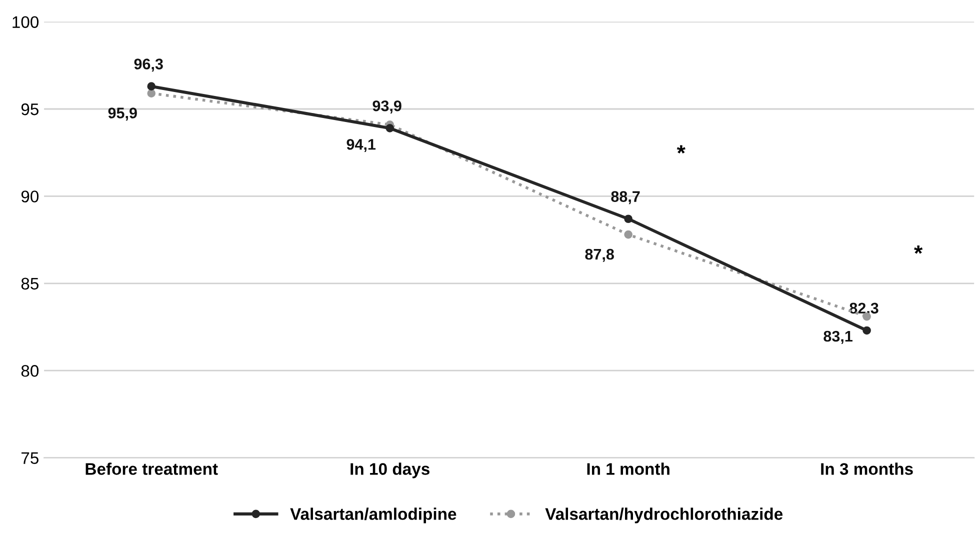  I want to click on x-tick-label: In 10 days, so click(390, 470).